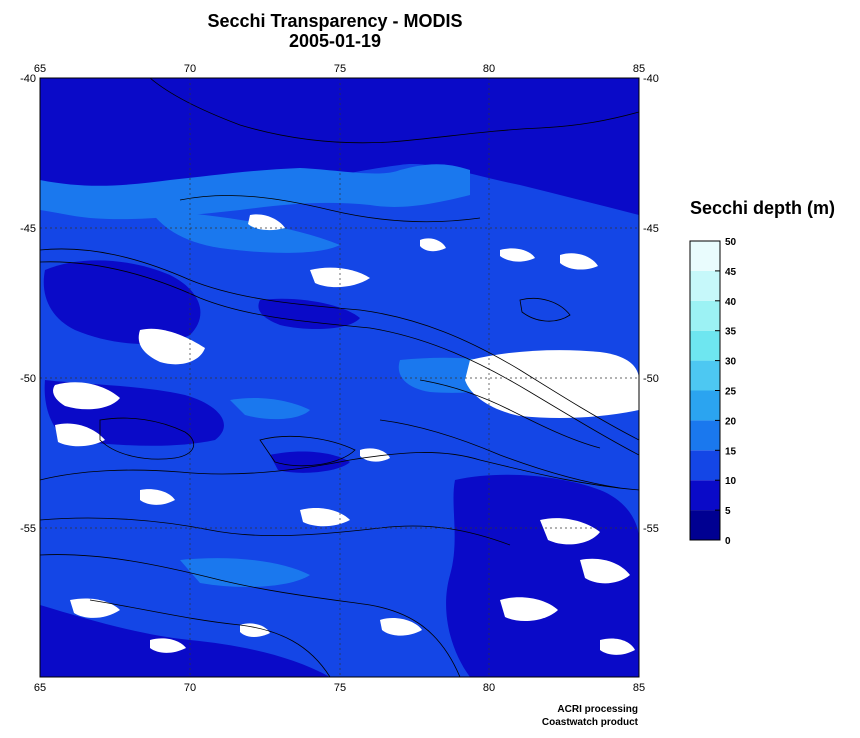 This screenshot has width=860, height=738. What do you see at coordinates (731, 272) in the screenshot?
I see `colorbar-tick-label: 45` at bounding box center [731, 272].